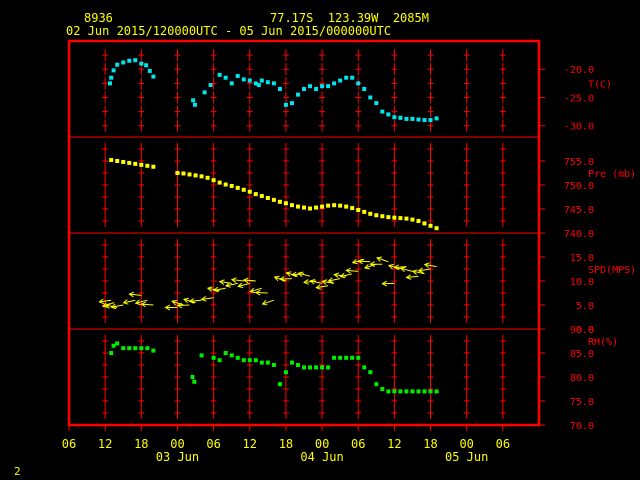  I want to click on y-tick-label: 755.0, so click(579, 162).